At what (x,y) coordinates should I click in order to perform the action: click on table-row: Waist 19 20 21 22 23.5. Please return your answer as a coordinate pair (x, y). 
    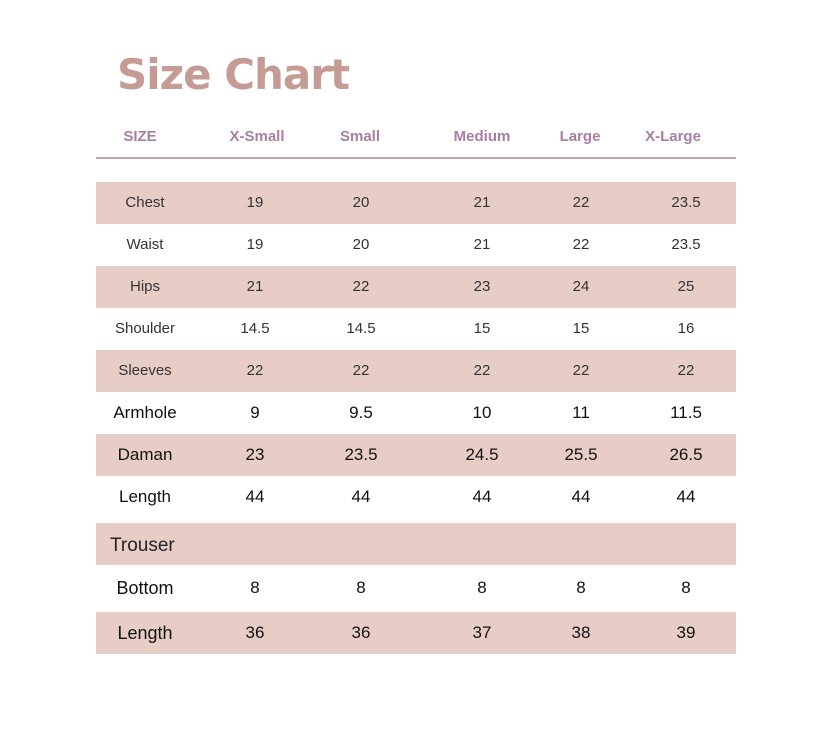
    Looking at the image, I should click on (416, 245).